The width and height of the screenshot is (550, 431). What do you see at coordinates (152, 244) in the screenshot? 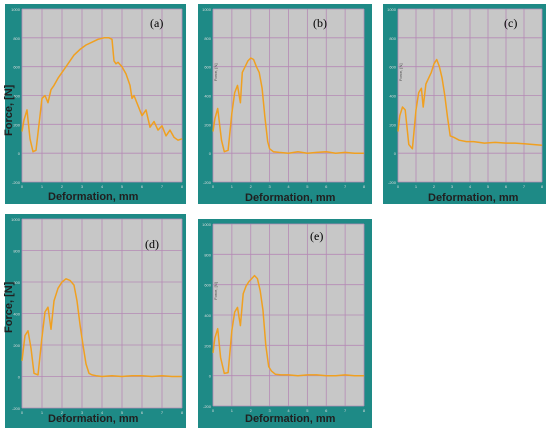
I see `panel-label: (d)` at bounding box center [152, 244].